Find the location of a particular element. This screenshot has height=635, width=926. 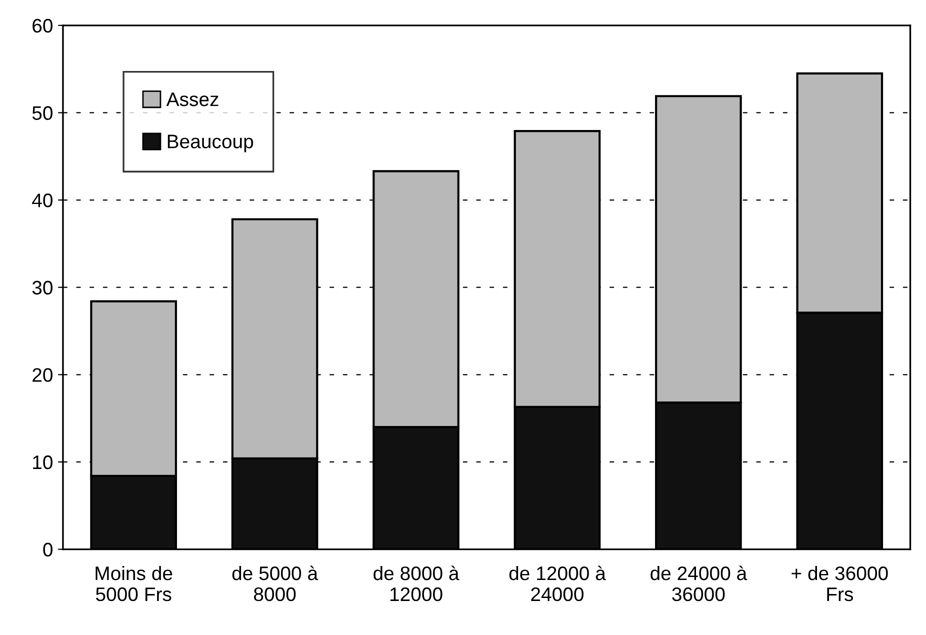

y-tick-label: 10 is located at coordinates (42, 462).